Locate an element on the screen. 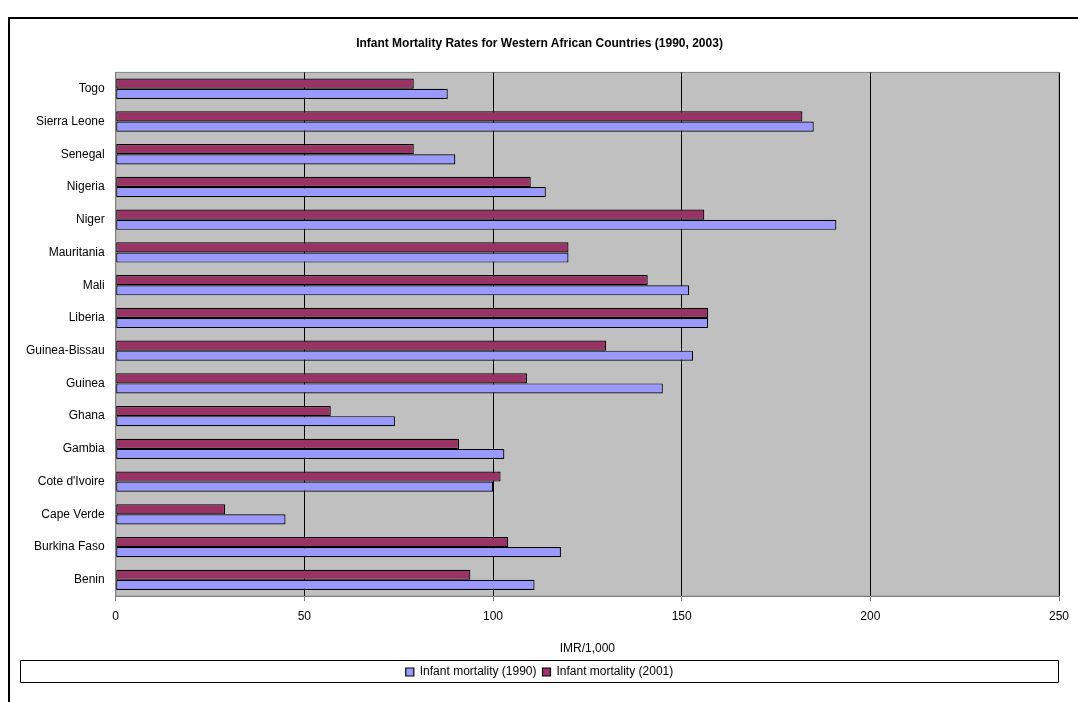 The image size is (1078, 702). y-tick-label: Guinea is located at coordinates (86, 382).